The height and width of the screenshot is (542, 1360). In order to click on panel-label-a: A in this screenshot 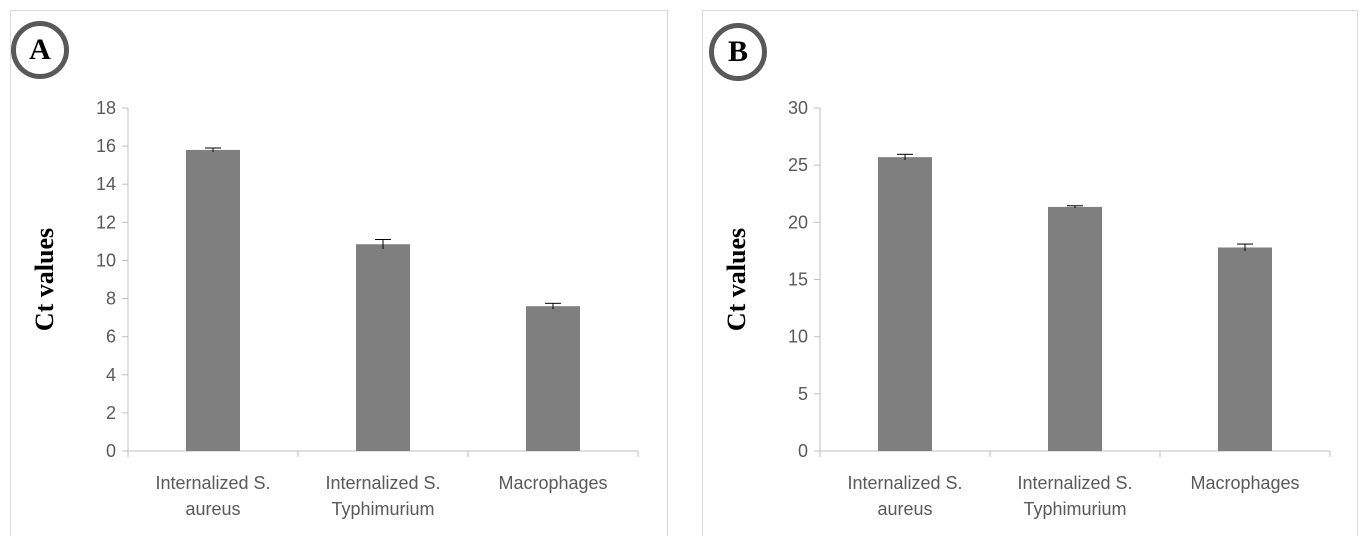, I will do `click(40, 49)`.